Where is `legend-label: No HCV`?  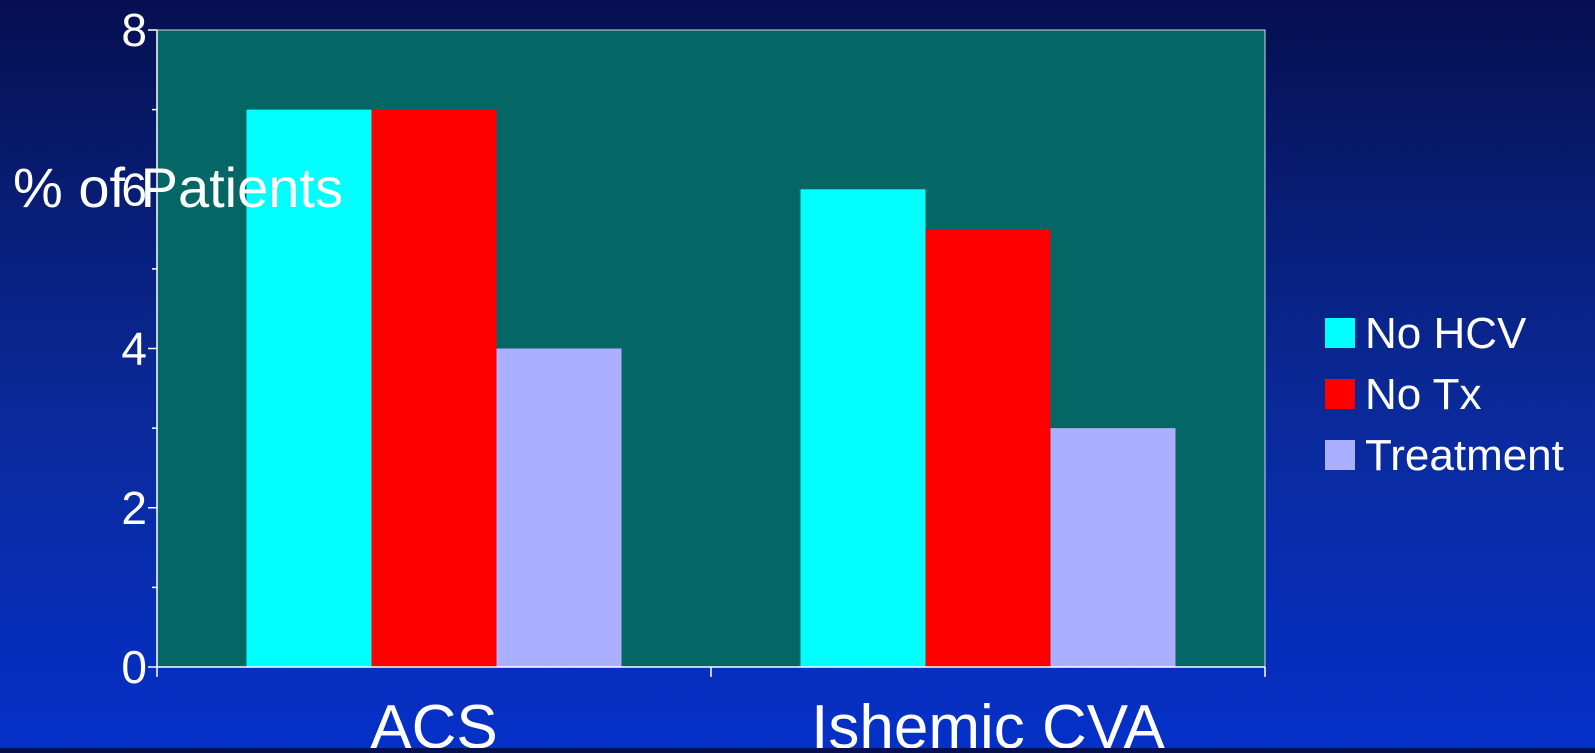 legend-label: No HCV is located at coordinates (1446, 333).